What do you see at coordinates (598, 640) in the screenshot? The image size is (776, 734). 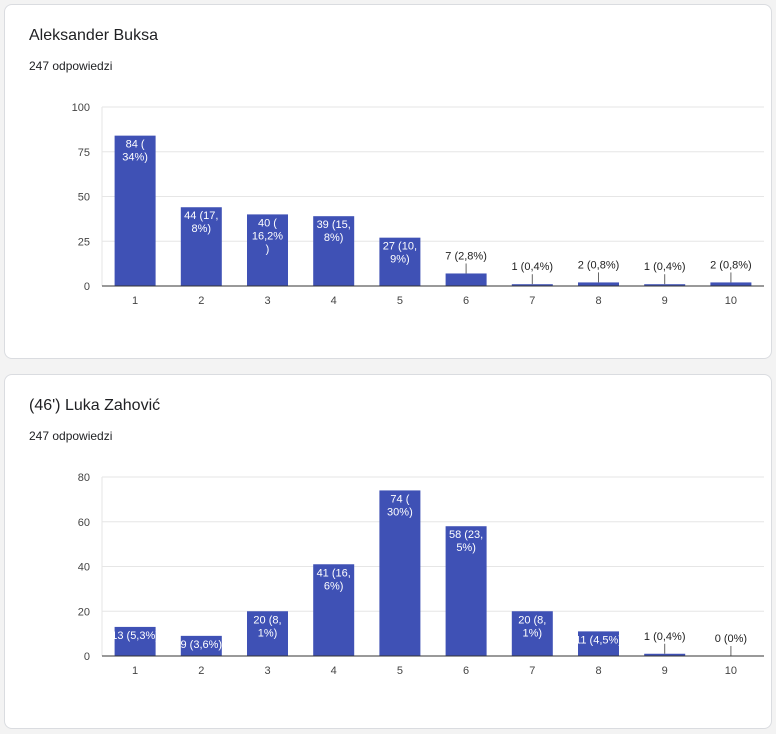 I see `data-label: 11 (4,5%)` at bounding box center [598, 640].